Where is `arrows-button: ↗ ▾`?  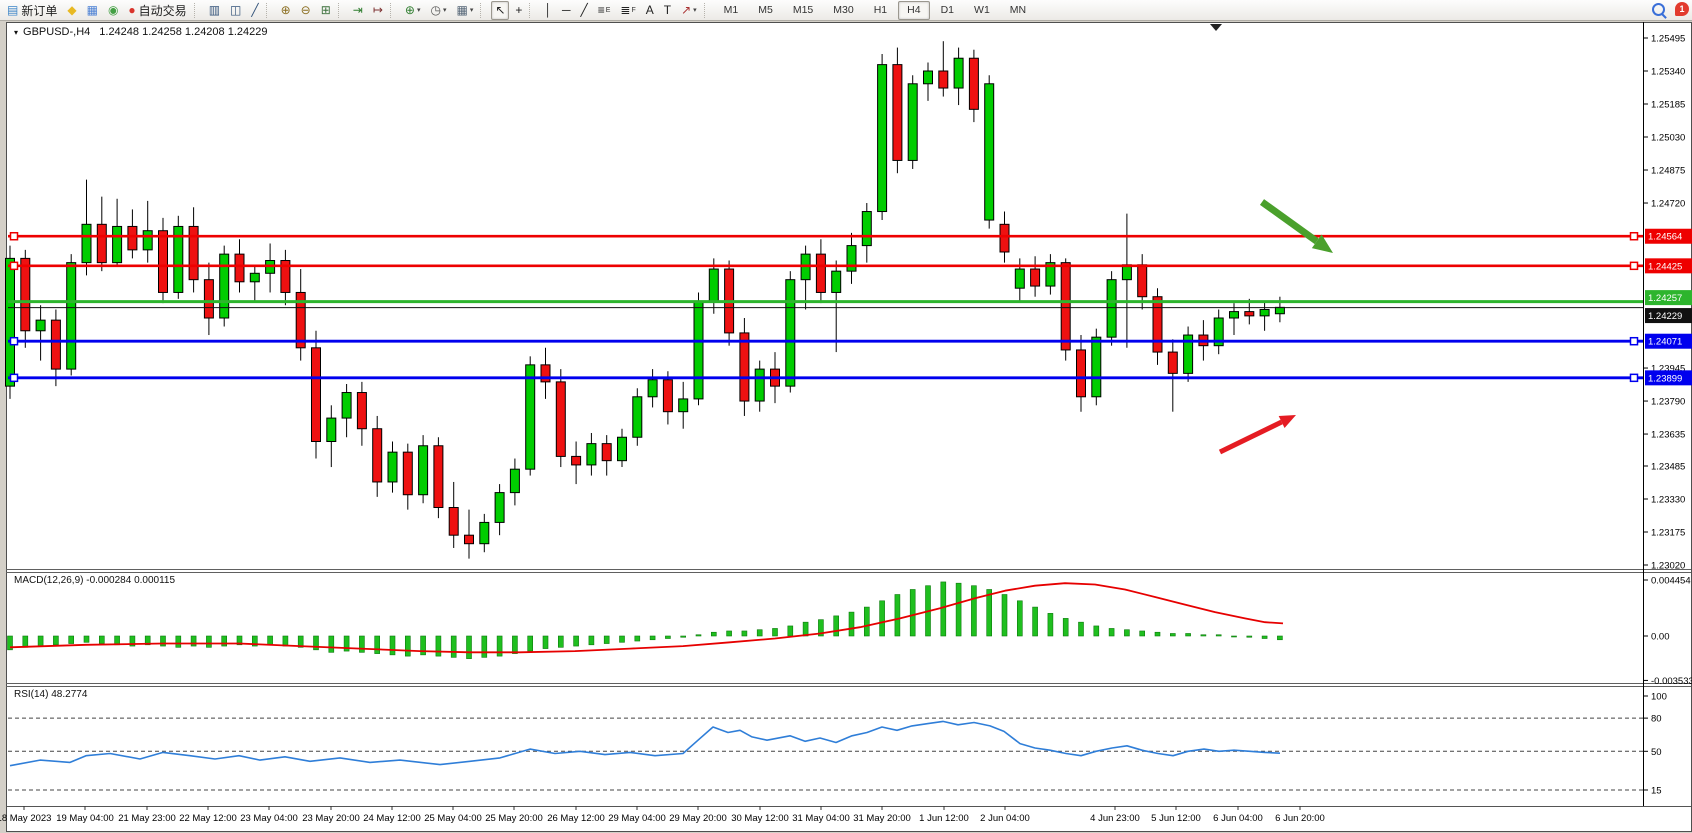
arrows-button: ↗ ▾ is located at coordinates (689, 10).